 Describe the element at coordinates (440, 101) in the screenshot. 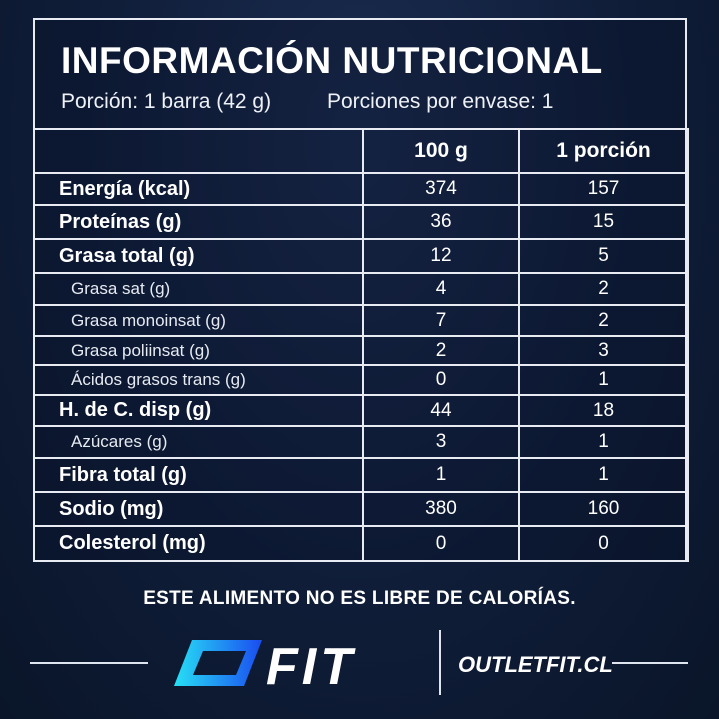

I see `servings-per-container: Porciones por envase: 1` at that location.